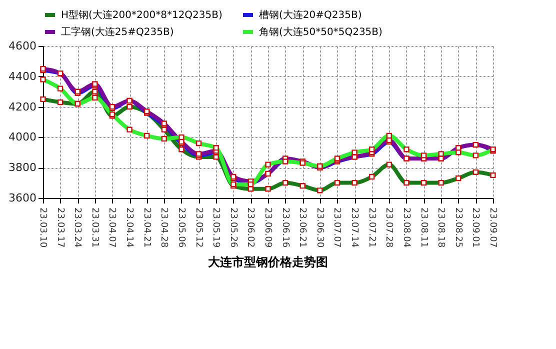 This screenshot has width=556, height=349. What do you see at coordinates (59, 228) in the screenshot?
I see `x-tick-label: 23.03.17` at bounding box center [59, 228].